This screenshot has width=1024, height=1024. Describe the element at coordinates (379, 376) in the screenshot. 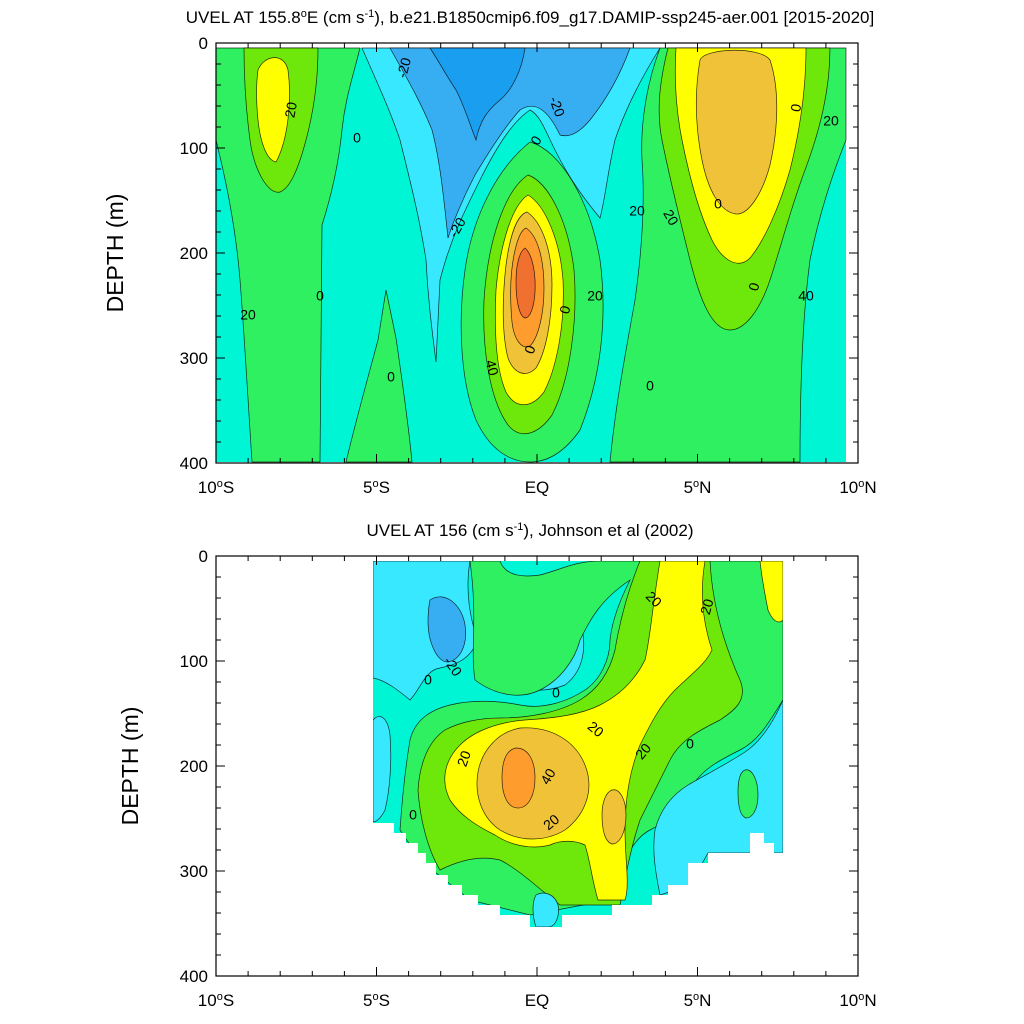

I see `p1-south-wedge` at that location.